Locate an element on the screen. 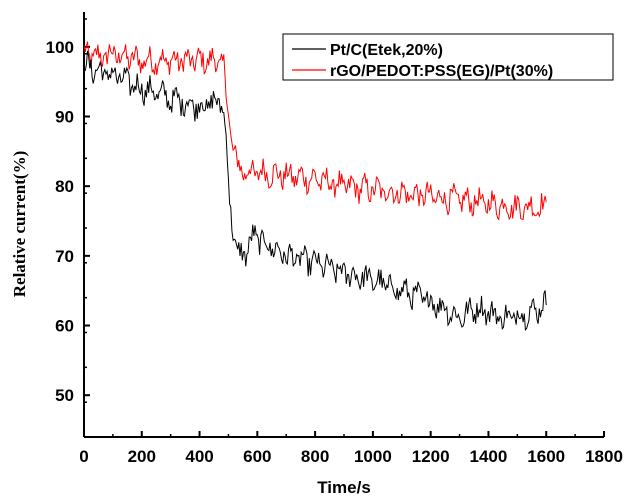 Image resolution: width=638 pixels, height=500 pixels. x-tick-label: 1000 is located at coordinates (373, 456).